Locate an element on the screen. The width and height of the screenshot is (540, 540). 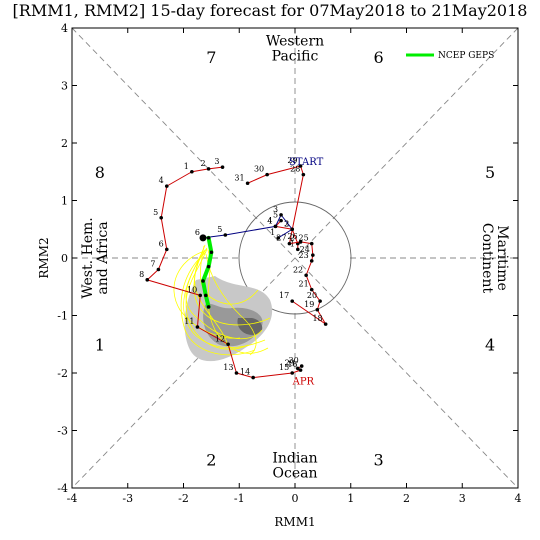
phase-label-6: 6 is located at coordinates (379, 57).